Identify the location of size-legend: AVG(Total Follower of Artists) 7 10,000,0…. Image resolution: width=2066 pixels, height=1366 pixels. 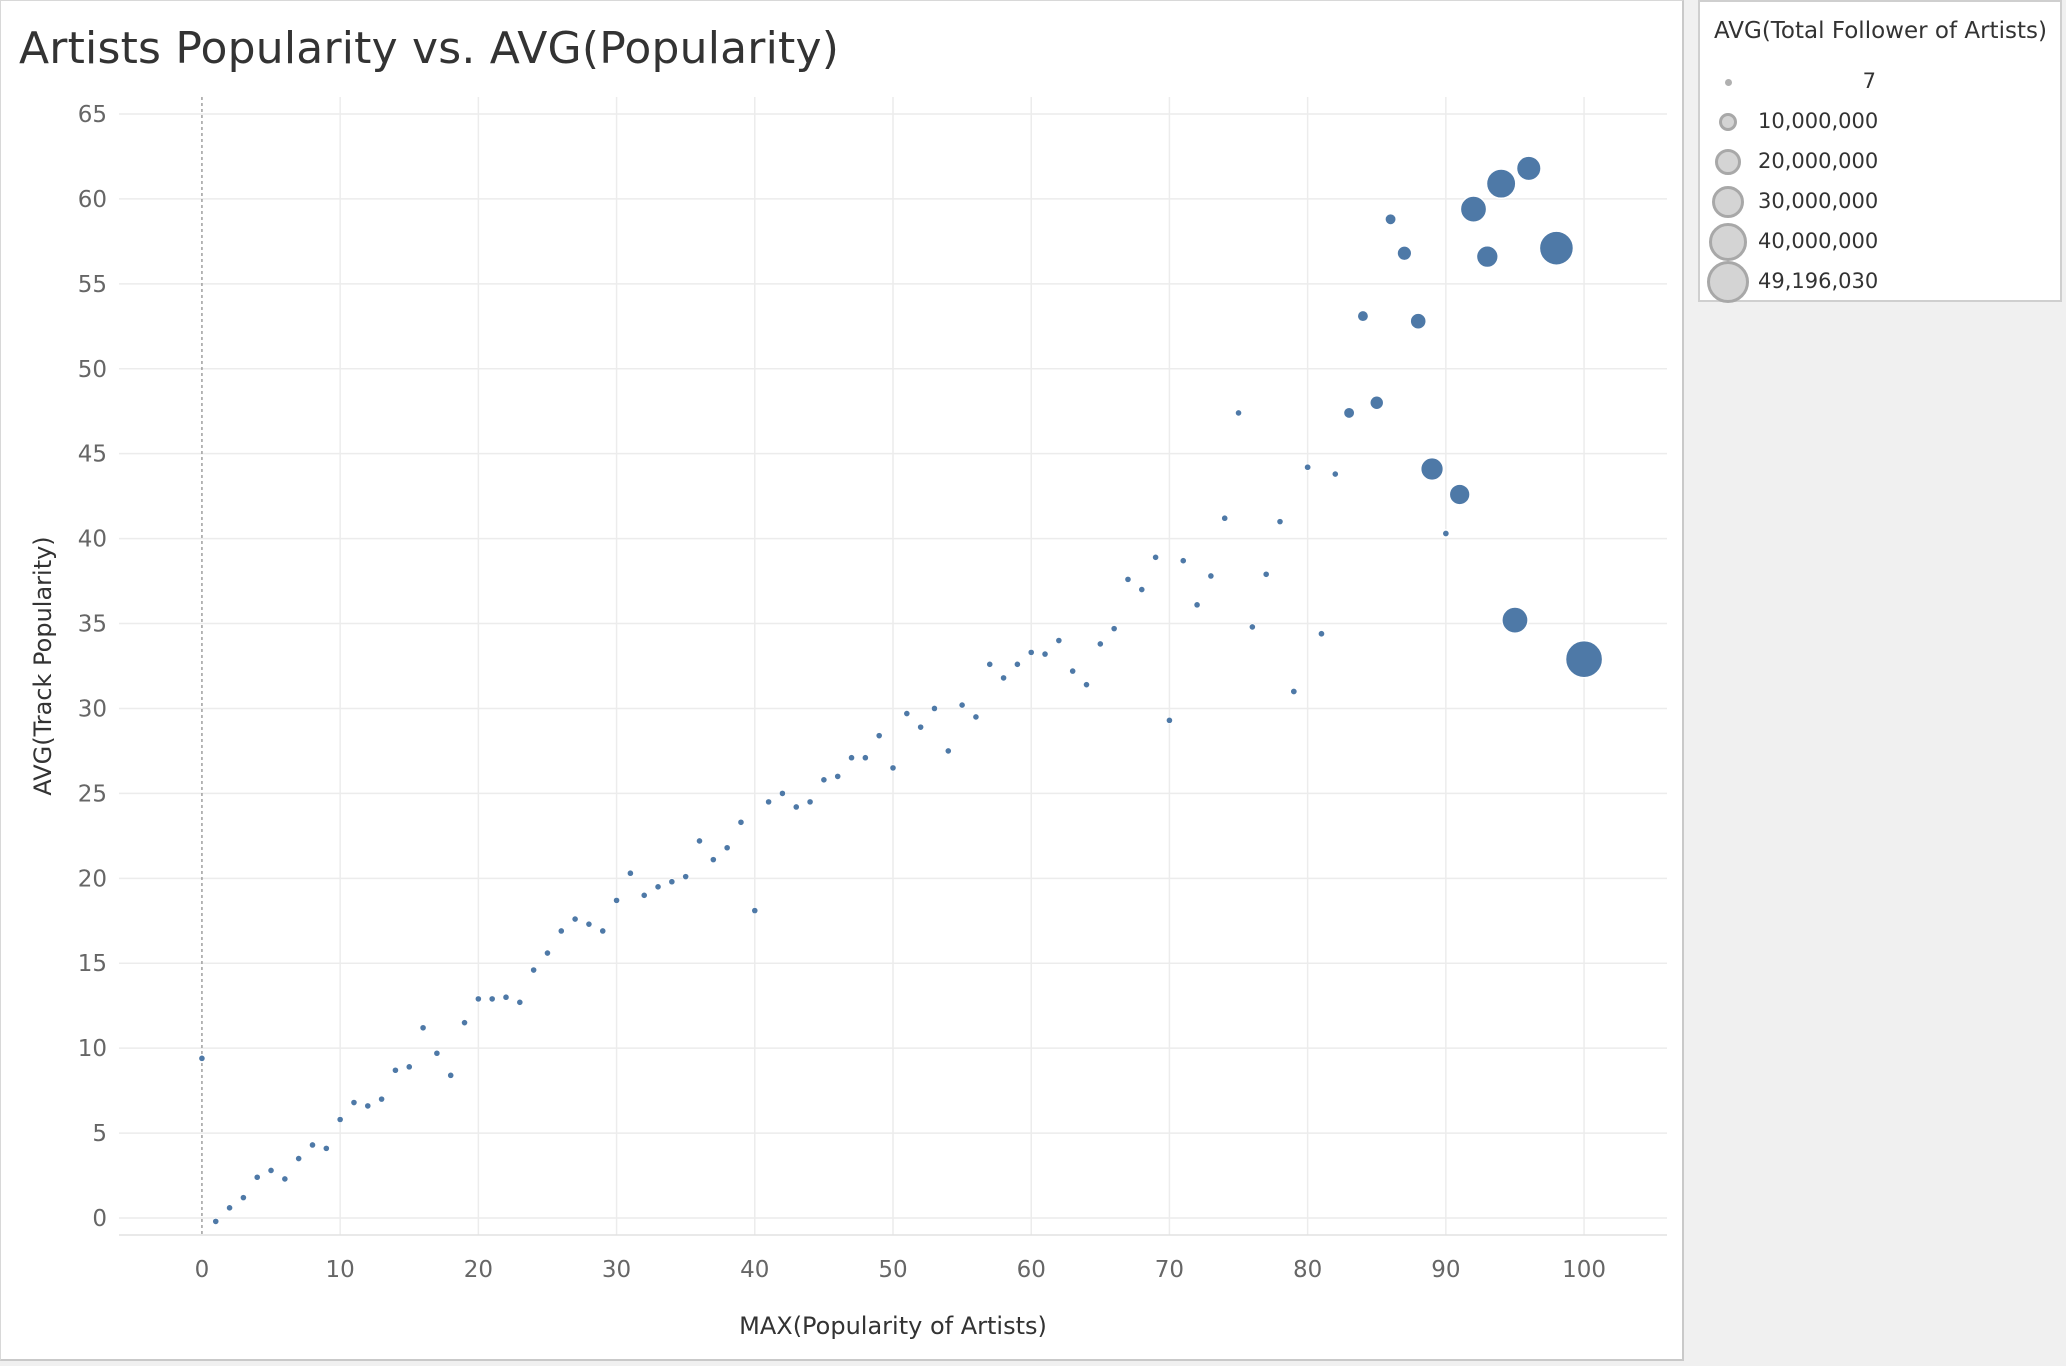
(1880, 151).